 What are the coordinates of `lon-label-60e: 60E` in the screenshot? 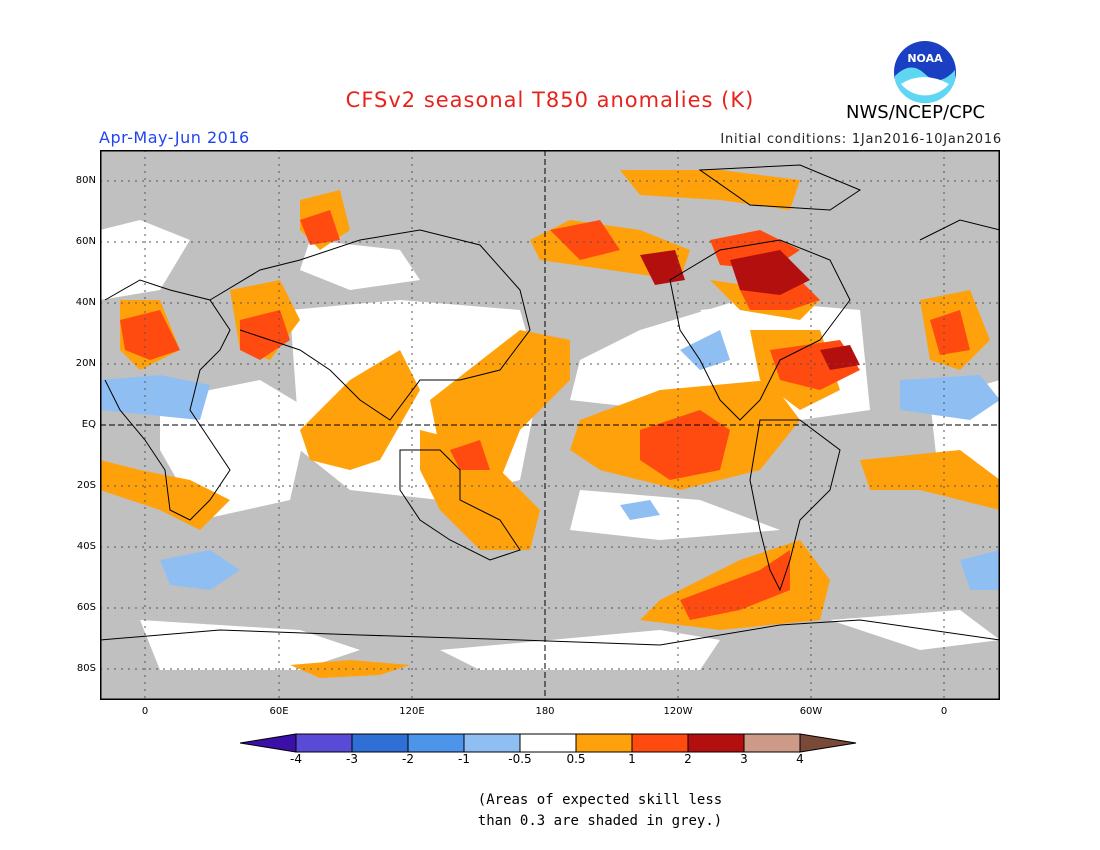 It's located at (279, 711).